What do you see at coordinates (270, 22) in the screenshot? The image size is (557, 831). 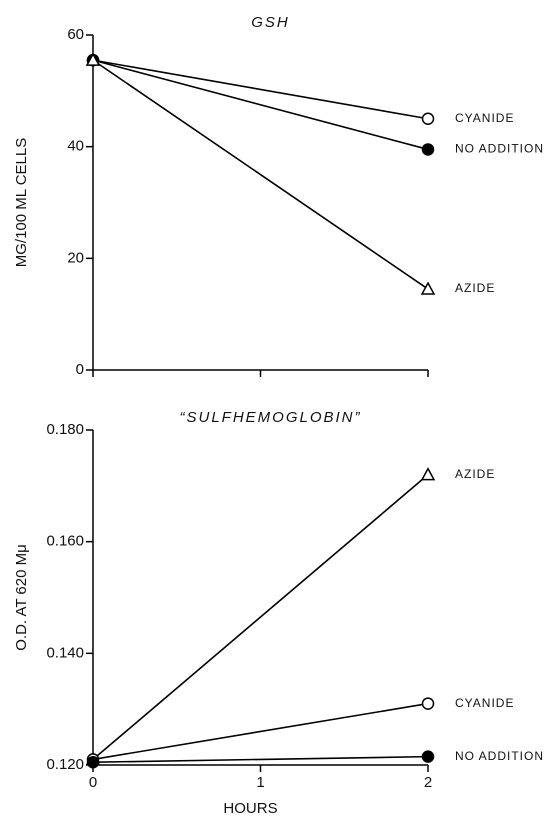 I see `chart-title: GSH` at bounding box center [270, 22].